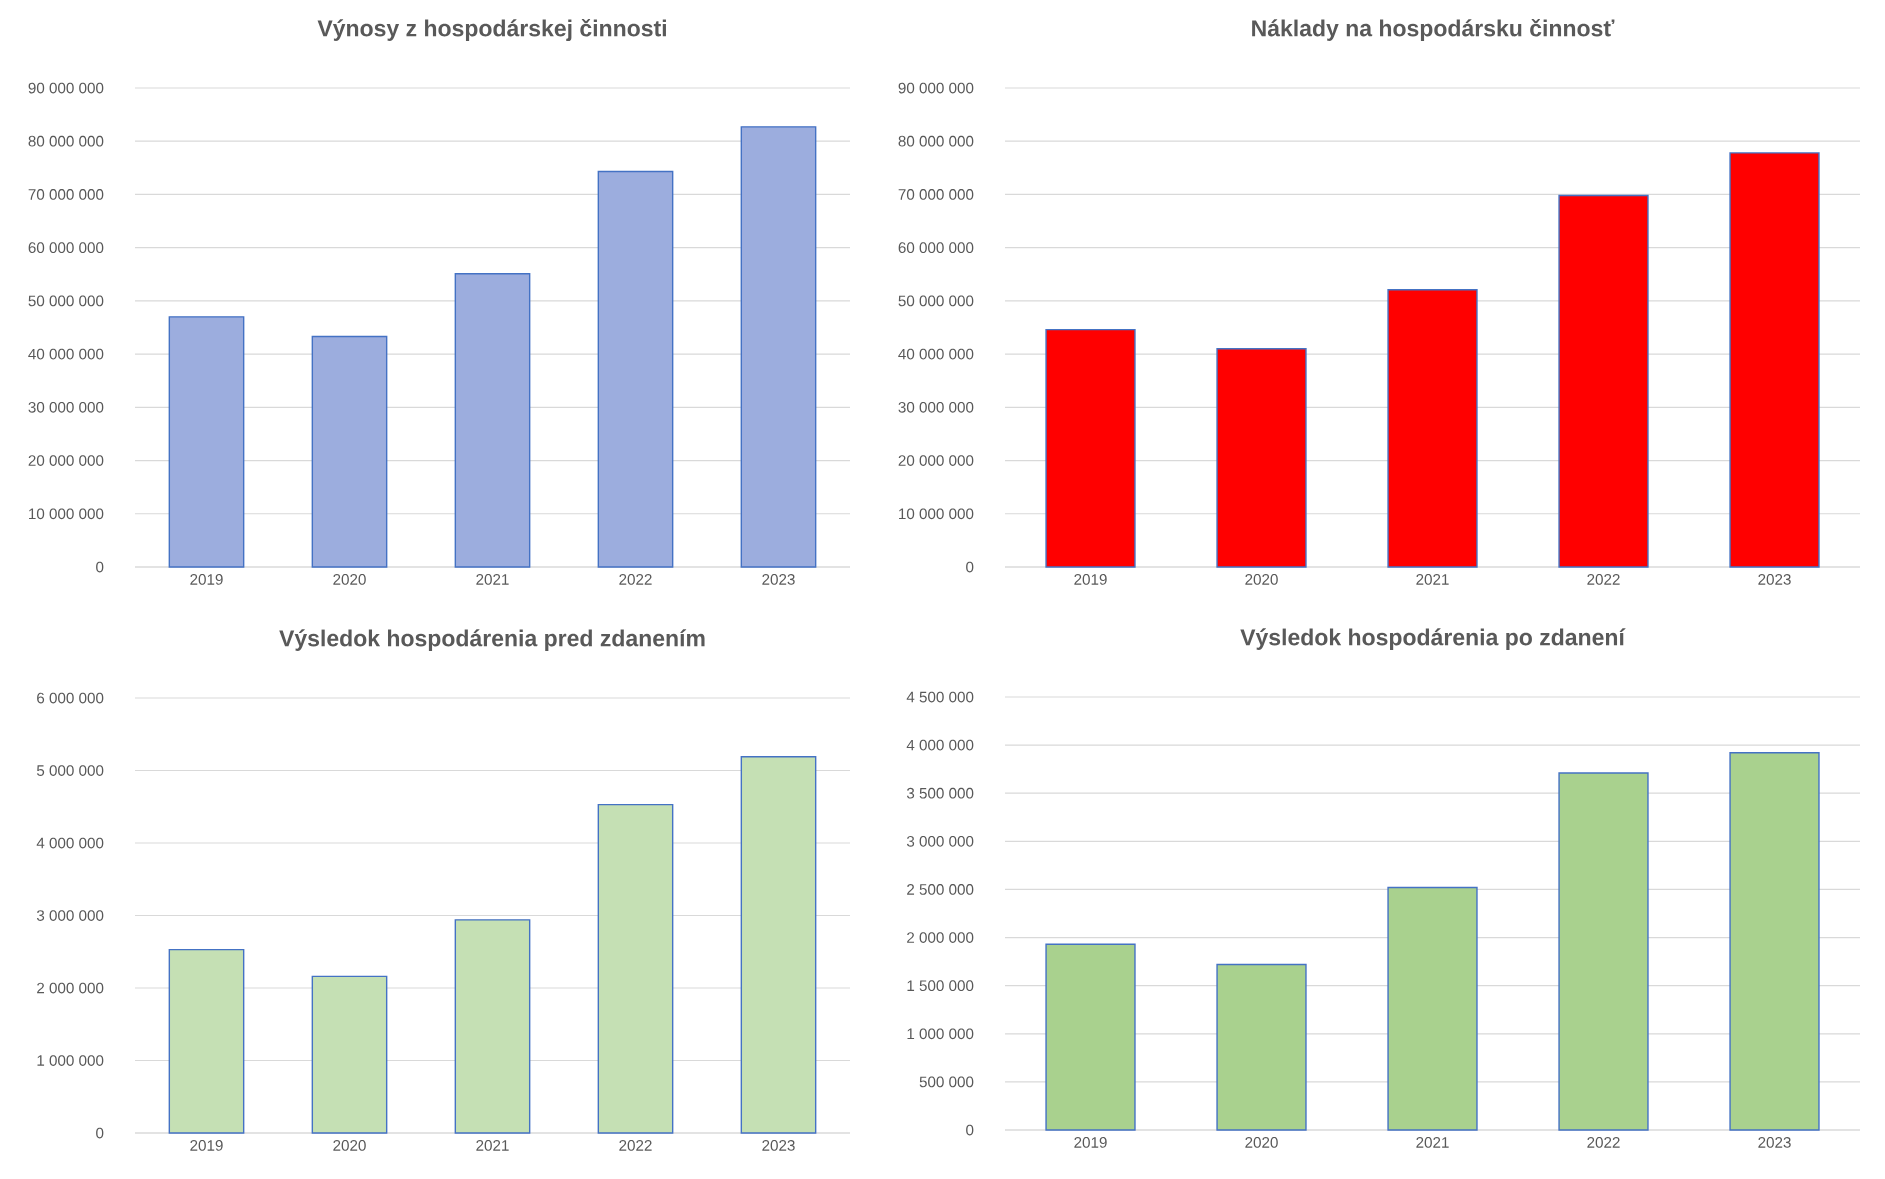 The image size is (1885, 1179). Describe the element at coordinates (946, 1082) in the screenshot. I see `y-tick-label: 500 000` at that location.